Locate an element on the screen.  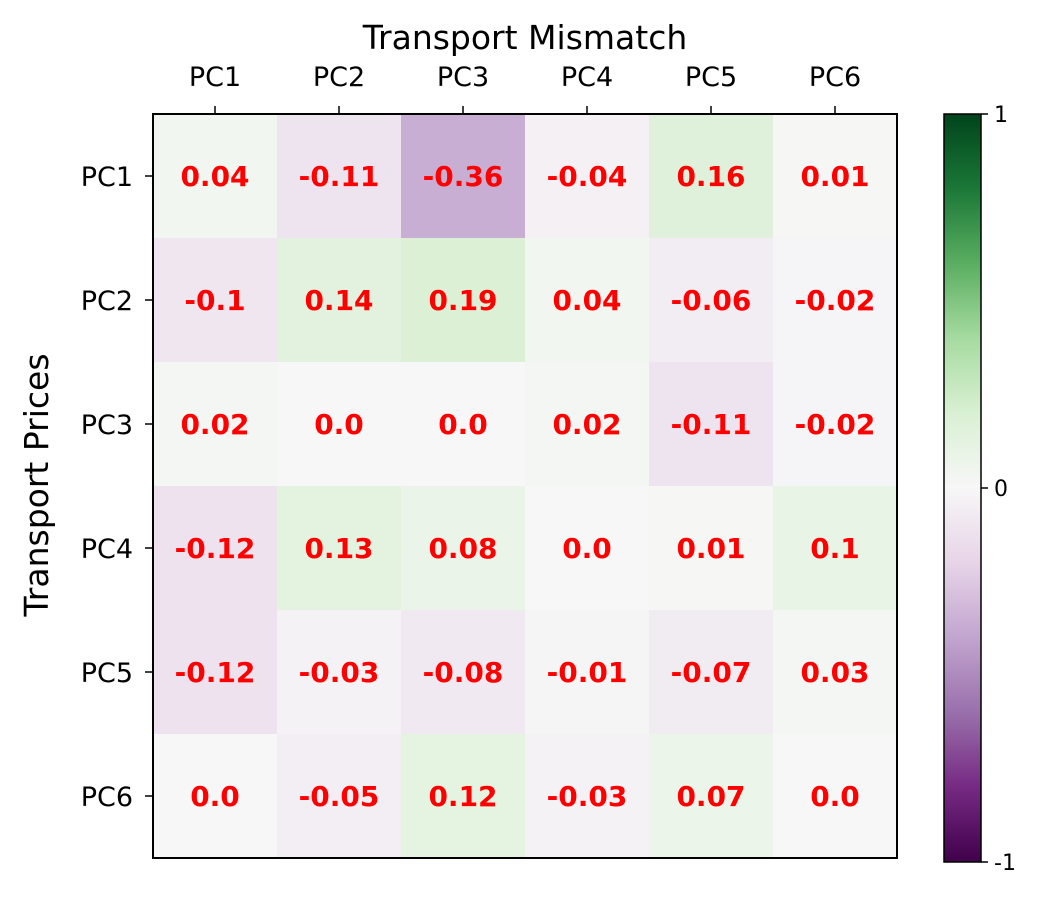
cell-value-label: -0.08 is located at coordinates (463, 672).